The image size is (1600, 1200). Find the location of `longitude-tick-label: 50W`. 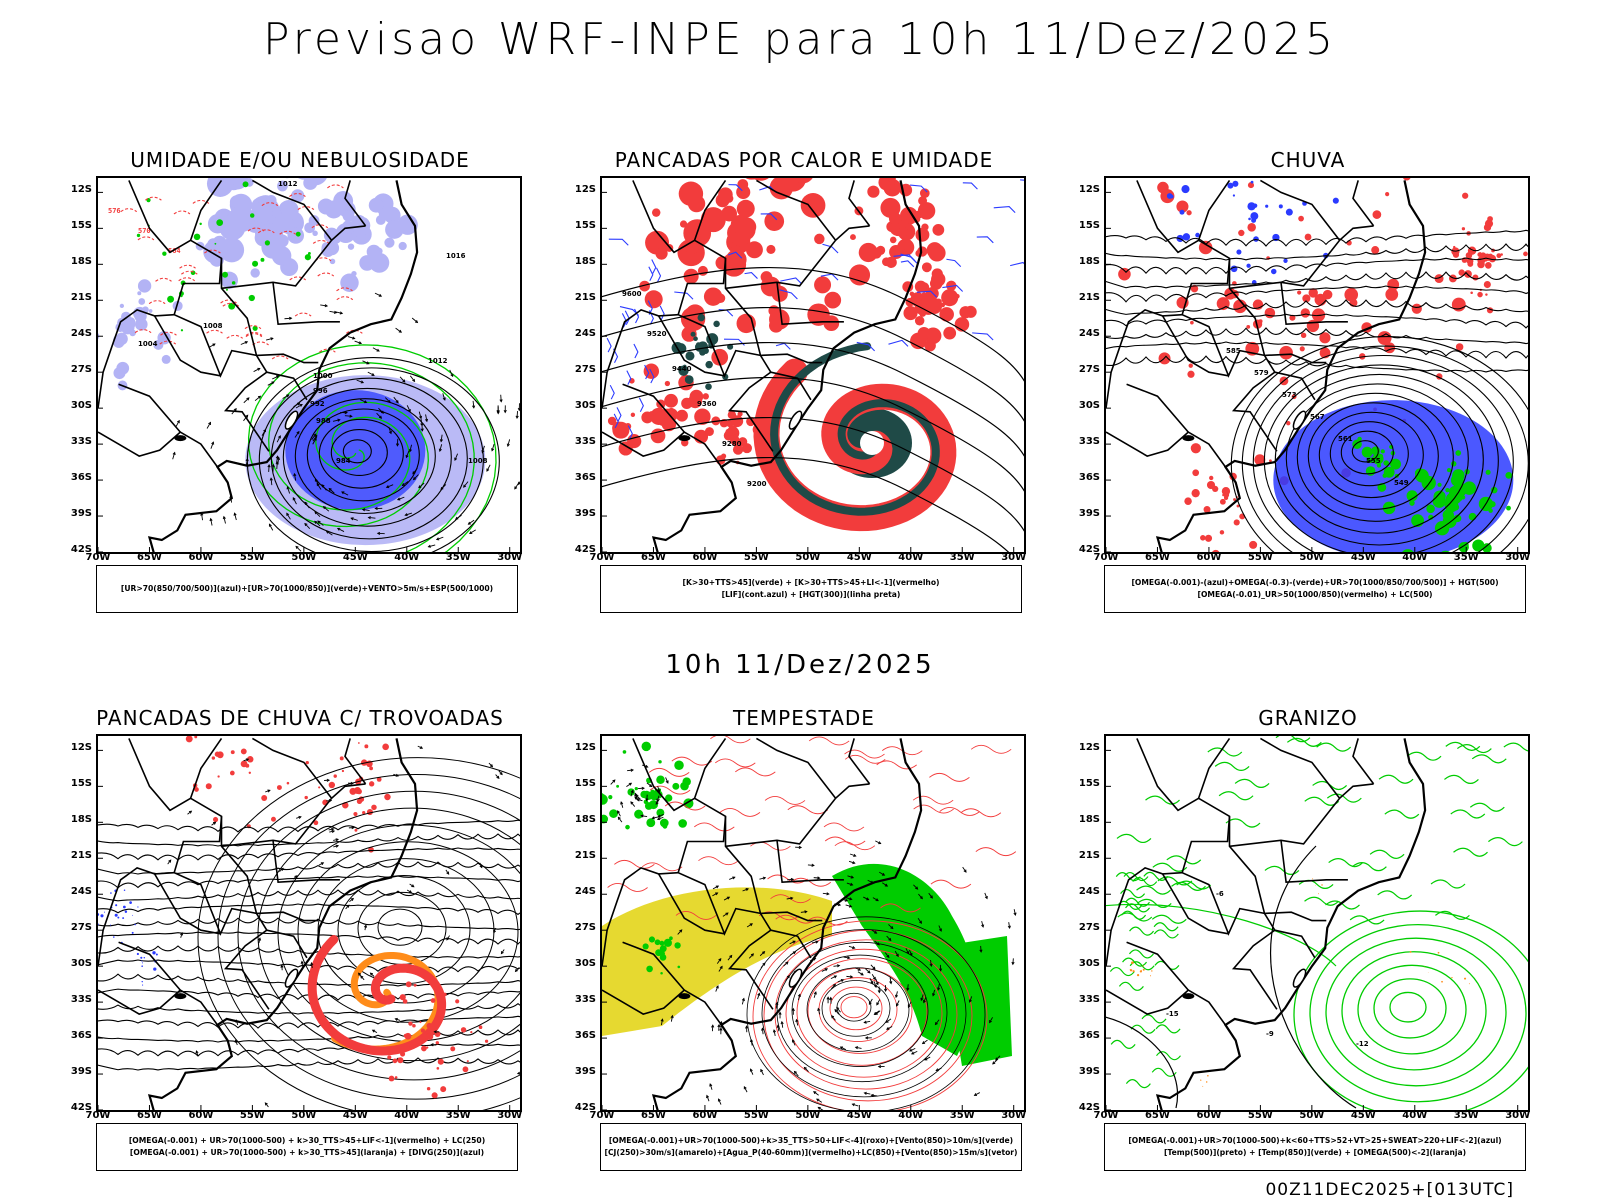

longitude-tick-label: 50W is located at coordinates (304, 1115).